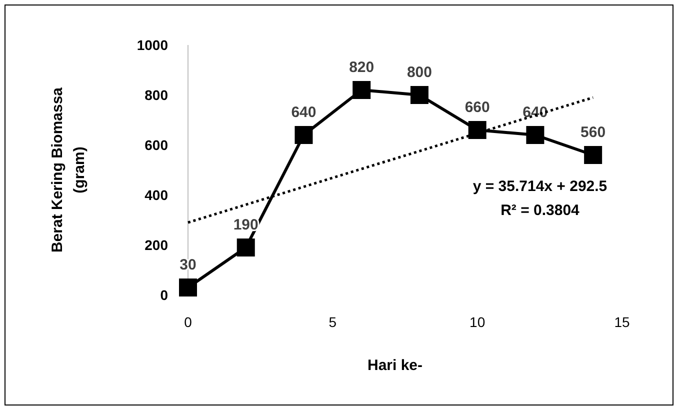 The width and height of the screenshot is (679, 411). What do you see at coordinates (332, 322) in the screenshot?
I see `x-tick-label: 5` at bounding box center [332, 322].